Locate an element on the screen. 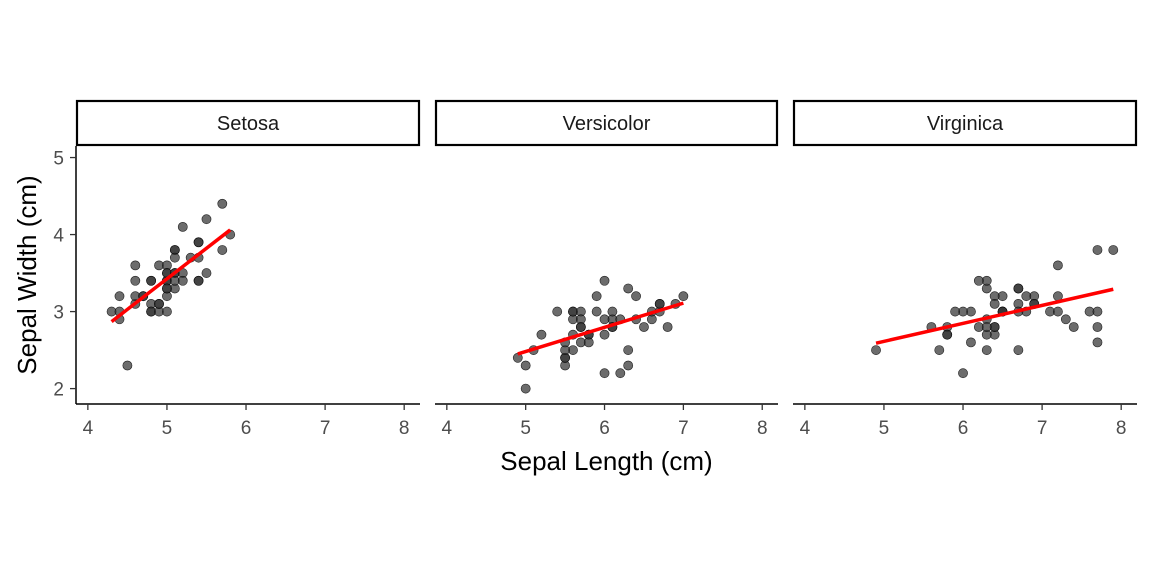 The width and height of the screenshot is (1152, 576). y-tick-label: 5 is located at coordinates (58, 159).